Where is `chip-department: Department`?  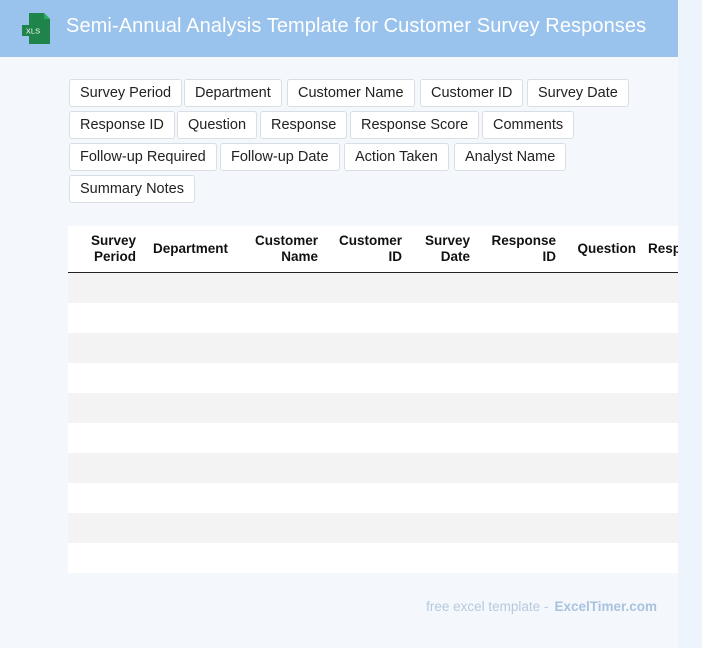
chip-department: Department is located at coordinates (233, 93).